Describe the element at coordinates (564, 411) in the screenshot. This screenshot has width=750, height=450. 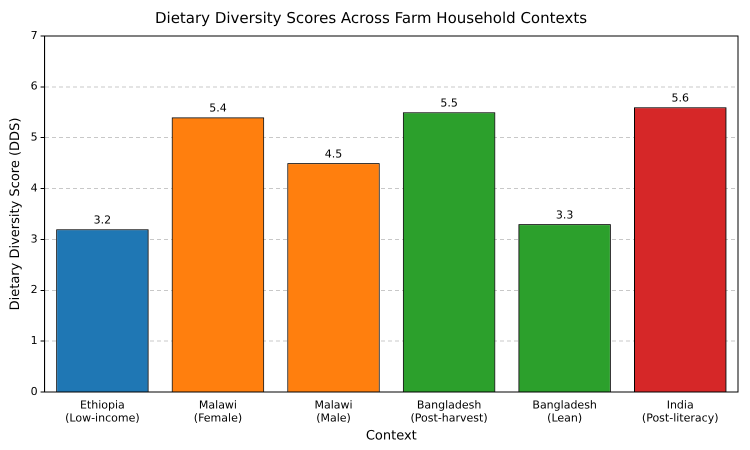
I see `x-tick-label: Bangladesh (Lean)` at that location.